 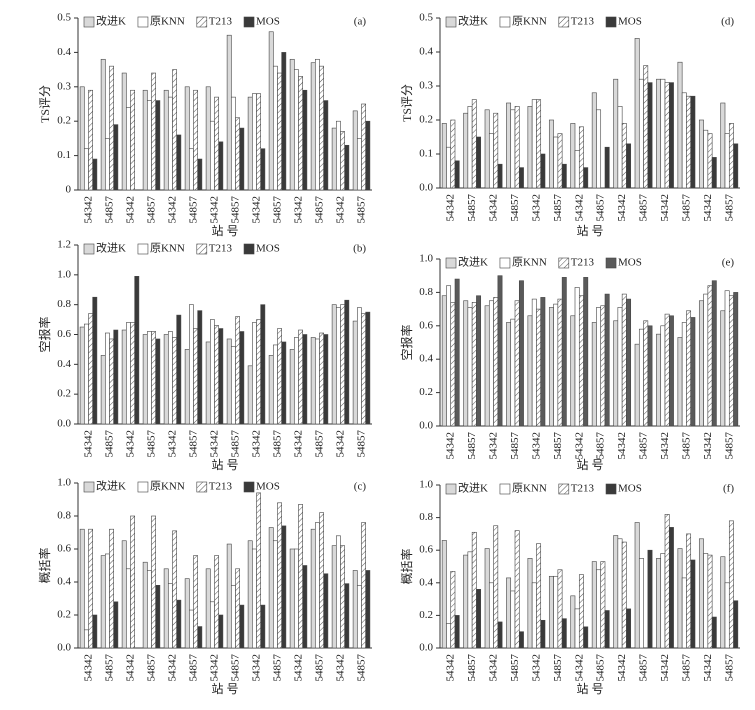 I want to click on y-axis-label: TS评分, so click(x=407, y=103).